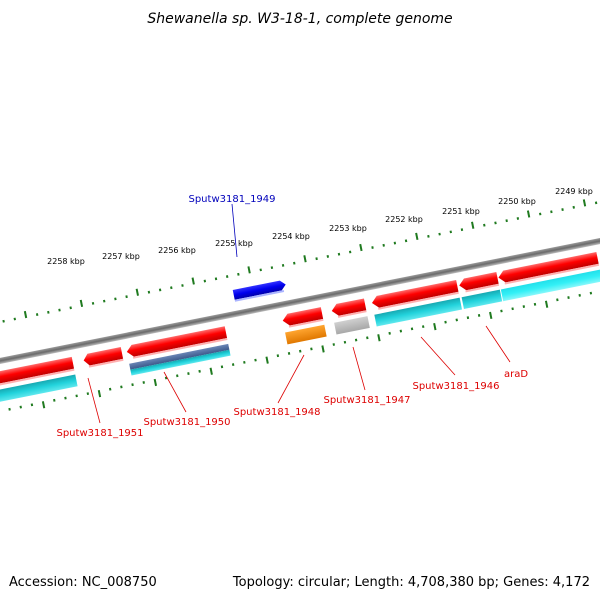 The height and width of the screenshot is (600, 600). What do you see at coordinates (291, 236) in the screenshot?
I see `ruler-label: 2254 kbp` at bounding box center [291, 236].